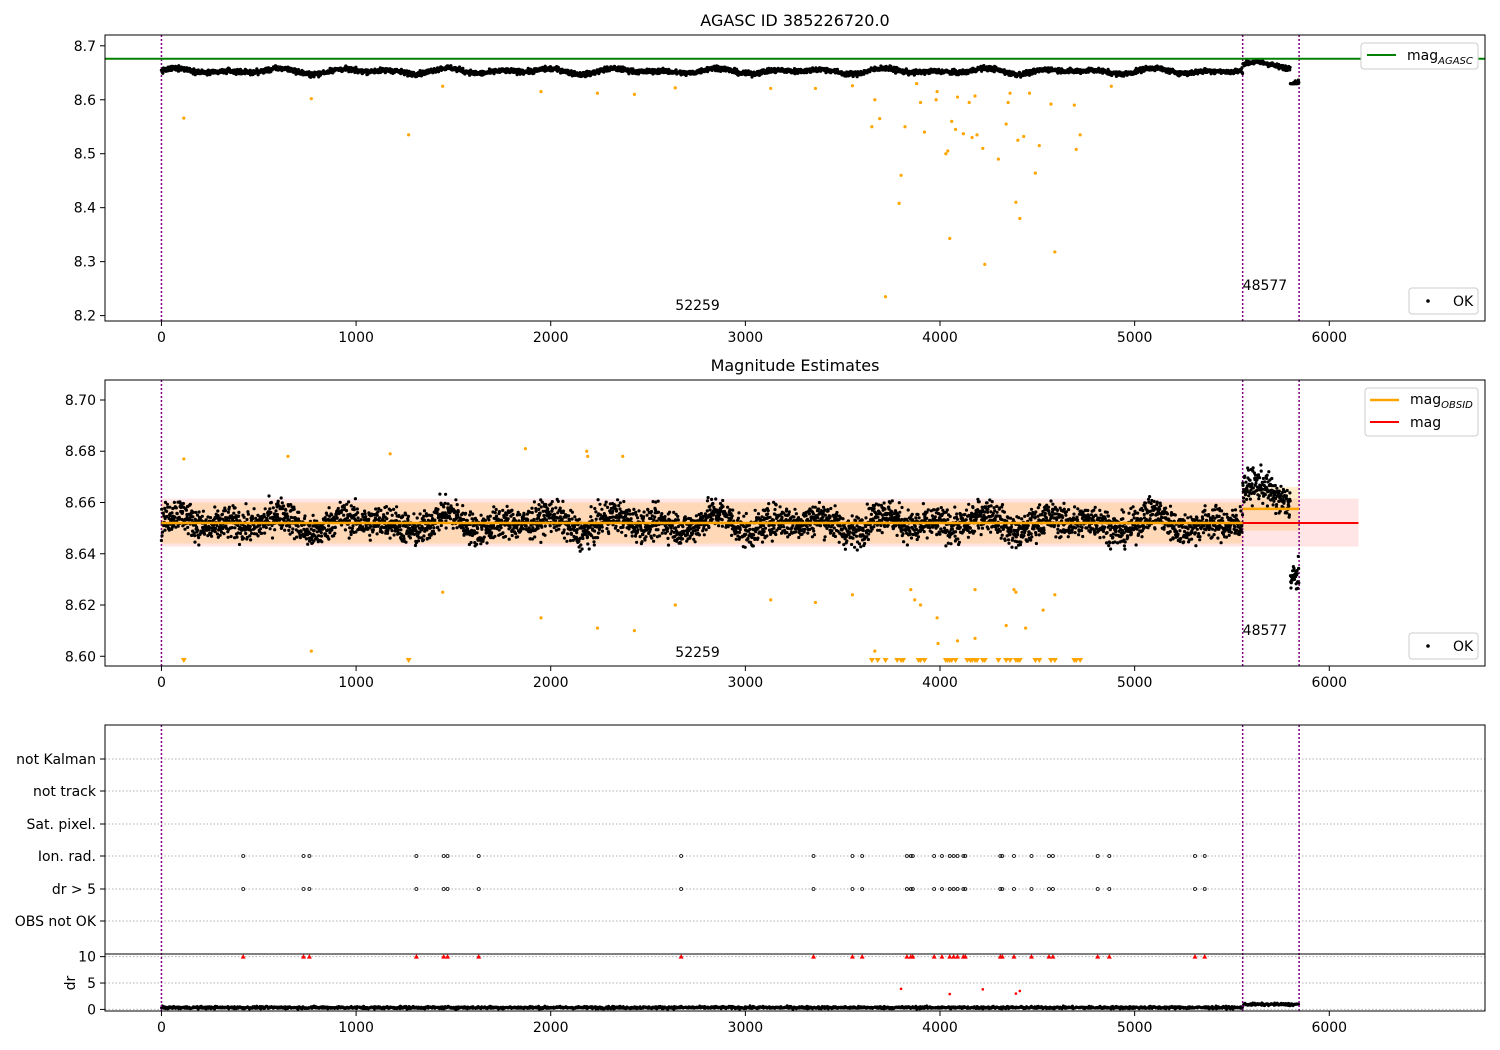 The width and height of the screenshot is (1500, 1050). Describe the element at coordinates (85, 101) in the screenshot. I see `y-tick-label: 8.6` at that location.